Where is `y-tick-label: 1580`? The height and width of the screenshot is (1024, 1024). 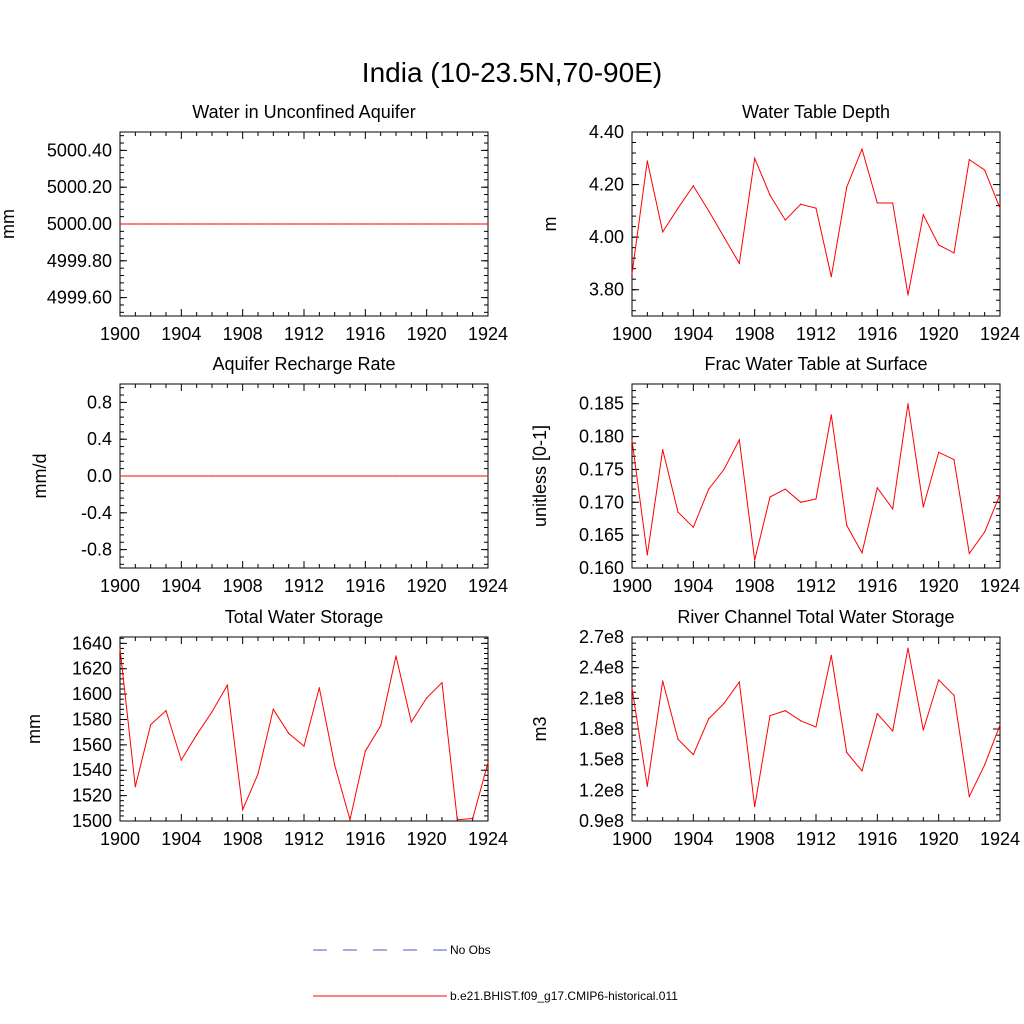 y-tick-label: 1580 is located at coordinates (92, 719).